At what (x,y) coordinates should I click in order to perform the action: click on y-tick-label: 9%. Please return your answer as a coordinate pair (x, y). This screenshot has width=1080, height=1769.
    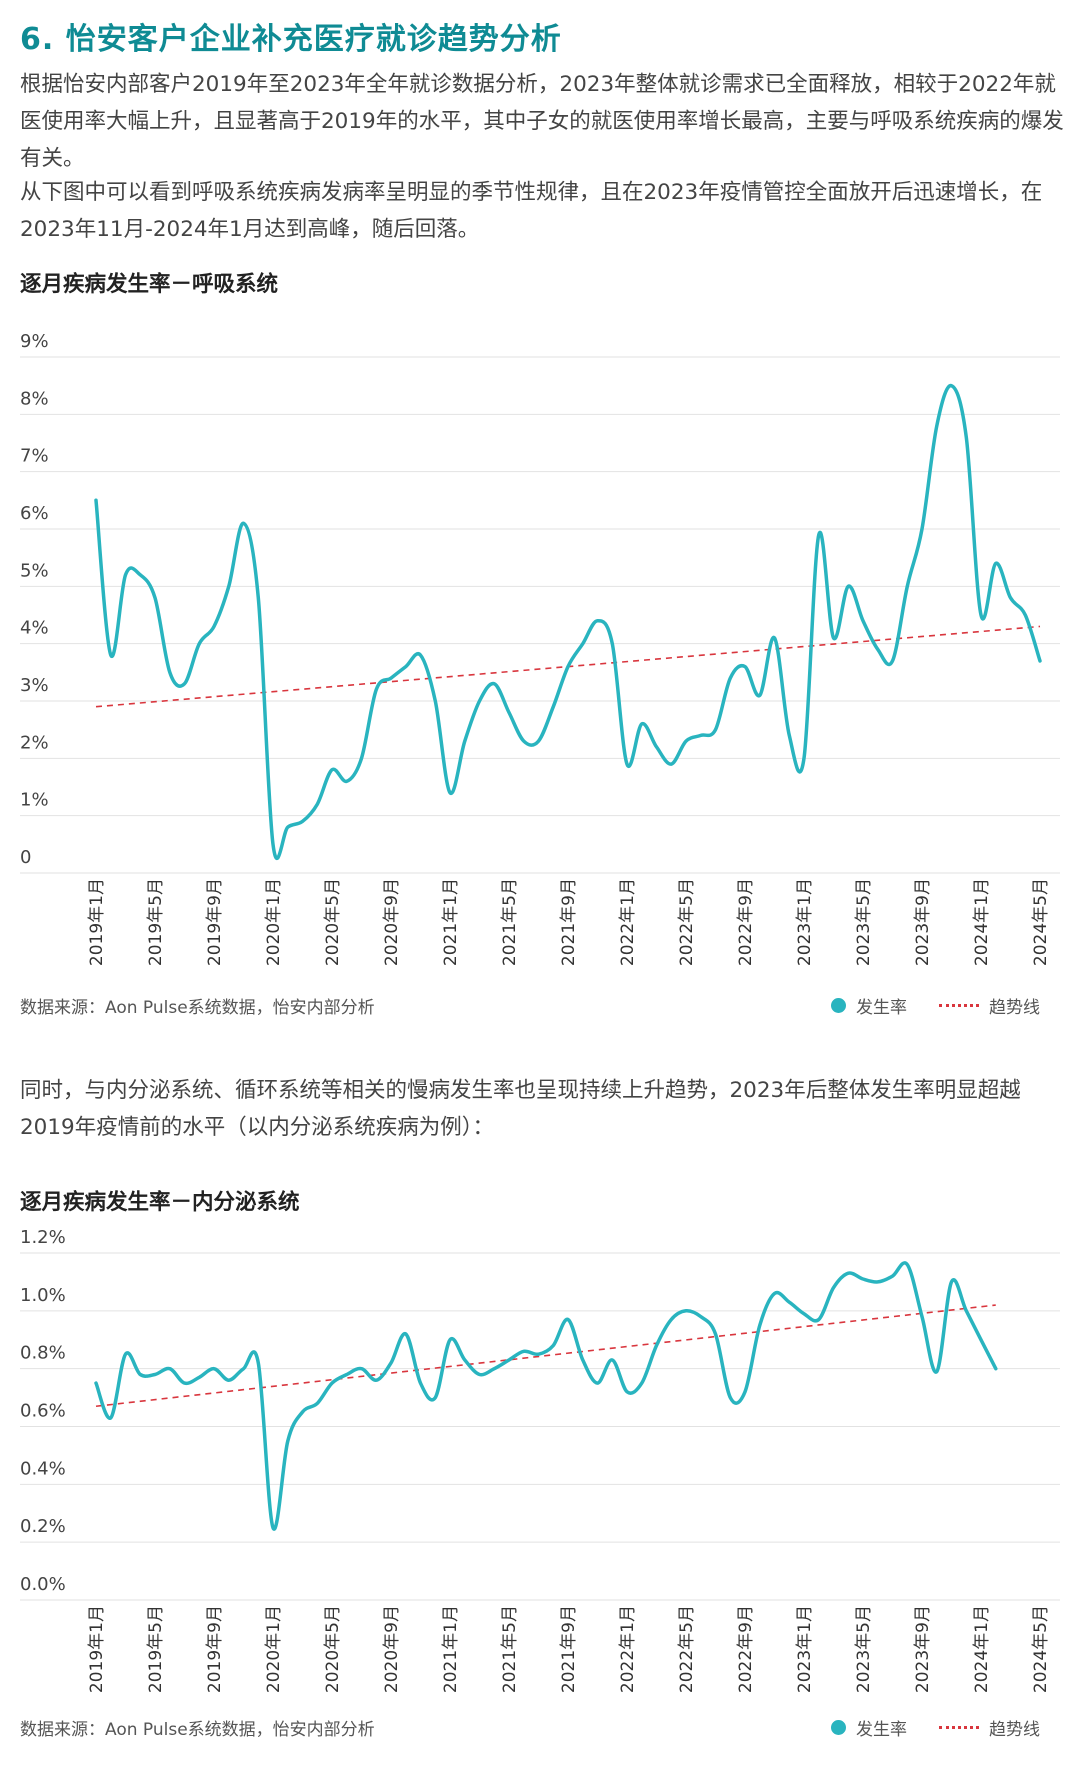
    Looking at the image, I should click on (34, 341).